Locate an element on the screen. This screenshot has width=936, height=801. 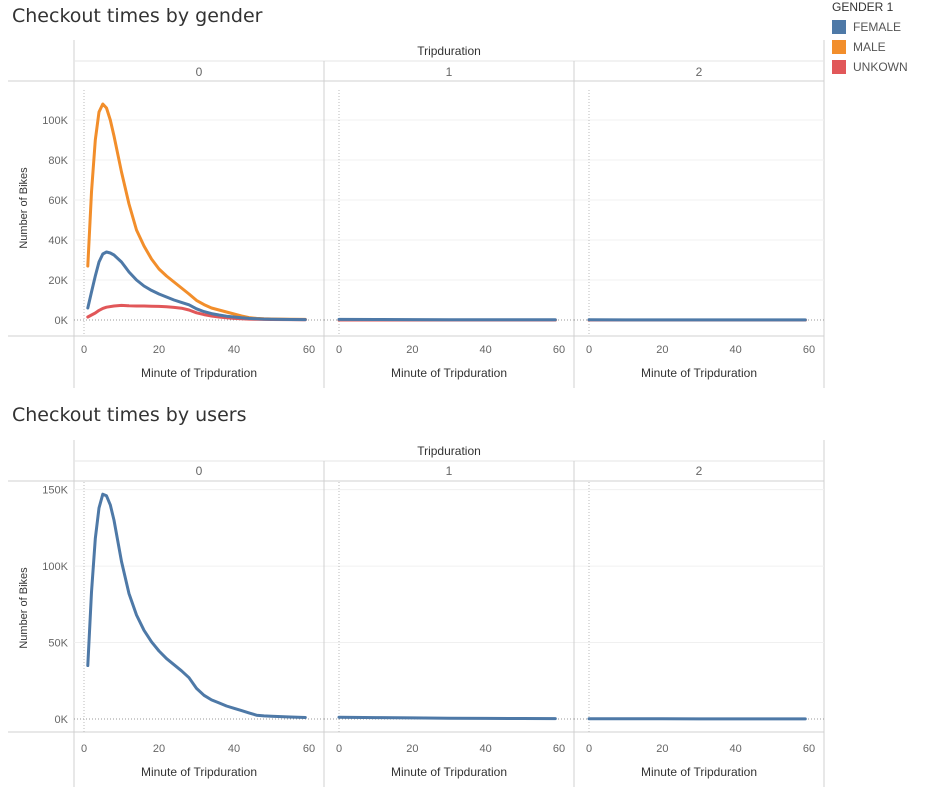
legend-swatch-unknown is located at coordinates (839, 67).